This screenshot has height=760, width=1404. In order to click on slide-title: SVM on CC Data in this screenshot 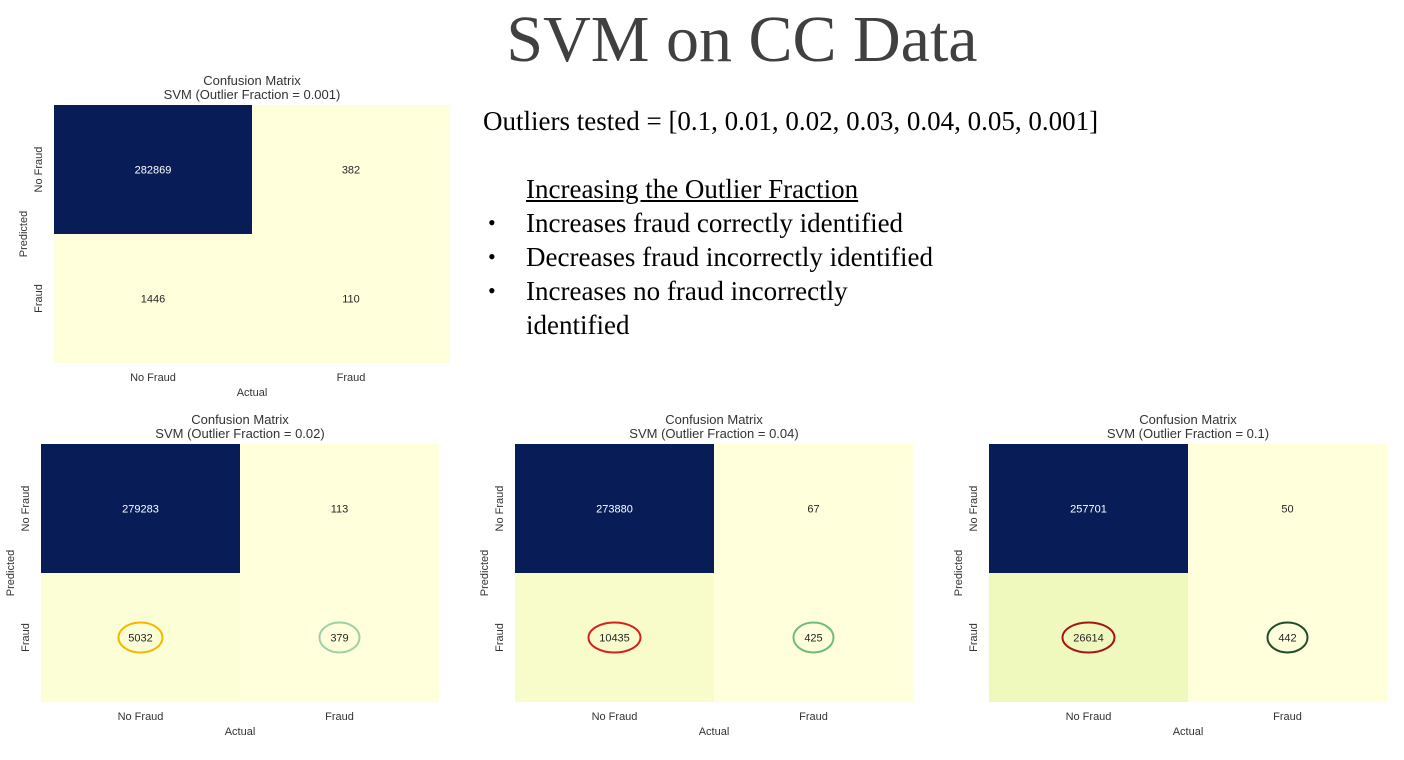, I will do `click(742, 39)`.